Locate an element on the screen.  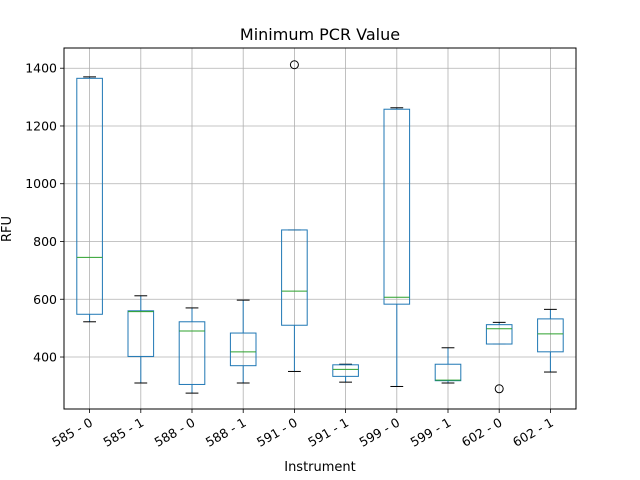
y-tick-label: 600 is located at coordinates (45, 299).